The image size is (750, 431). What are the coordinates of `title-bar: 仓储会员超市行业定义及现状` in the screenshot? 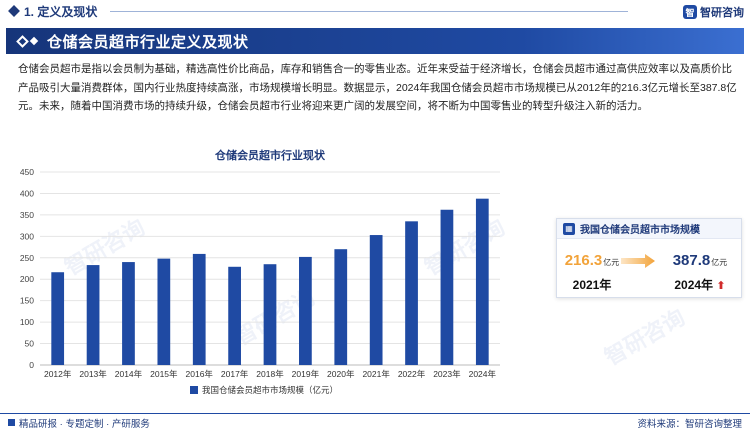 It's located at (375, 41).